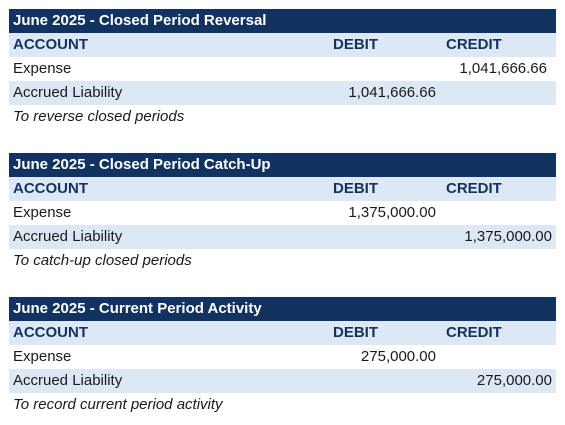  What do you see at coordinates (282, 309) in the screenshot?
I see `journal-title: June 2025 - Current Period Activity` at bounding box center [282, 309].